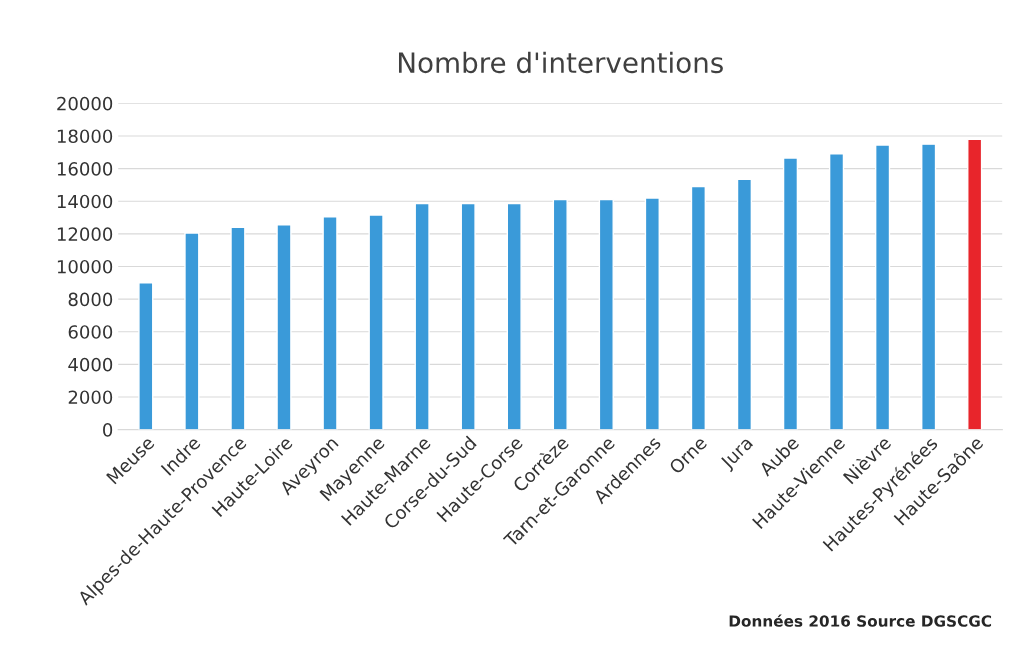 The height and width of the screenshot is (646, 1028). I want to click on y-tick-label: 0, so click(108, 430).